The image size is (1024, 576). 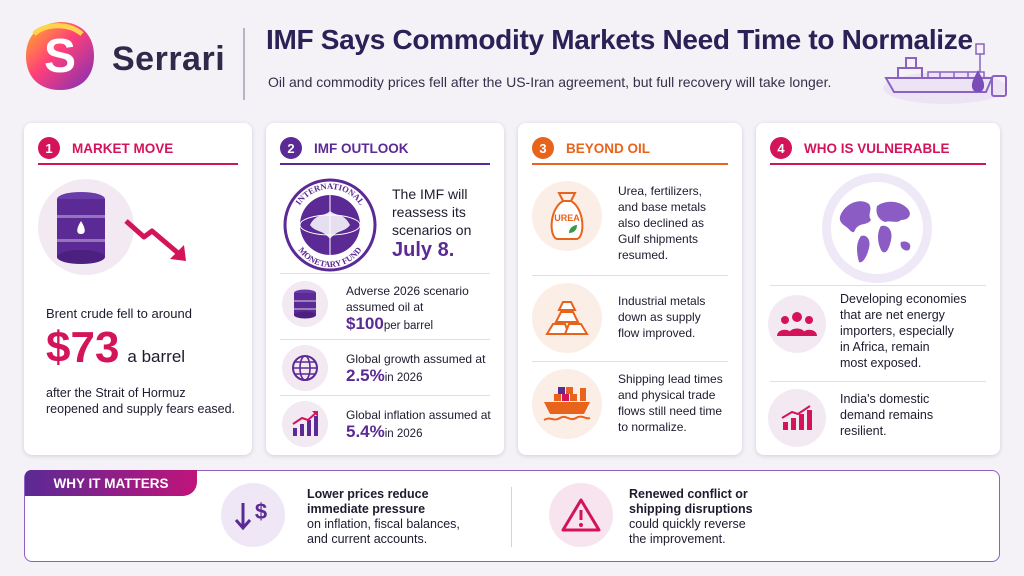 I want to click on scenario-line-1: Adverse 2026 scenario, so click(x=407, y=291).